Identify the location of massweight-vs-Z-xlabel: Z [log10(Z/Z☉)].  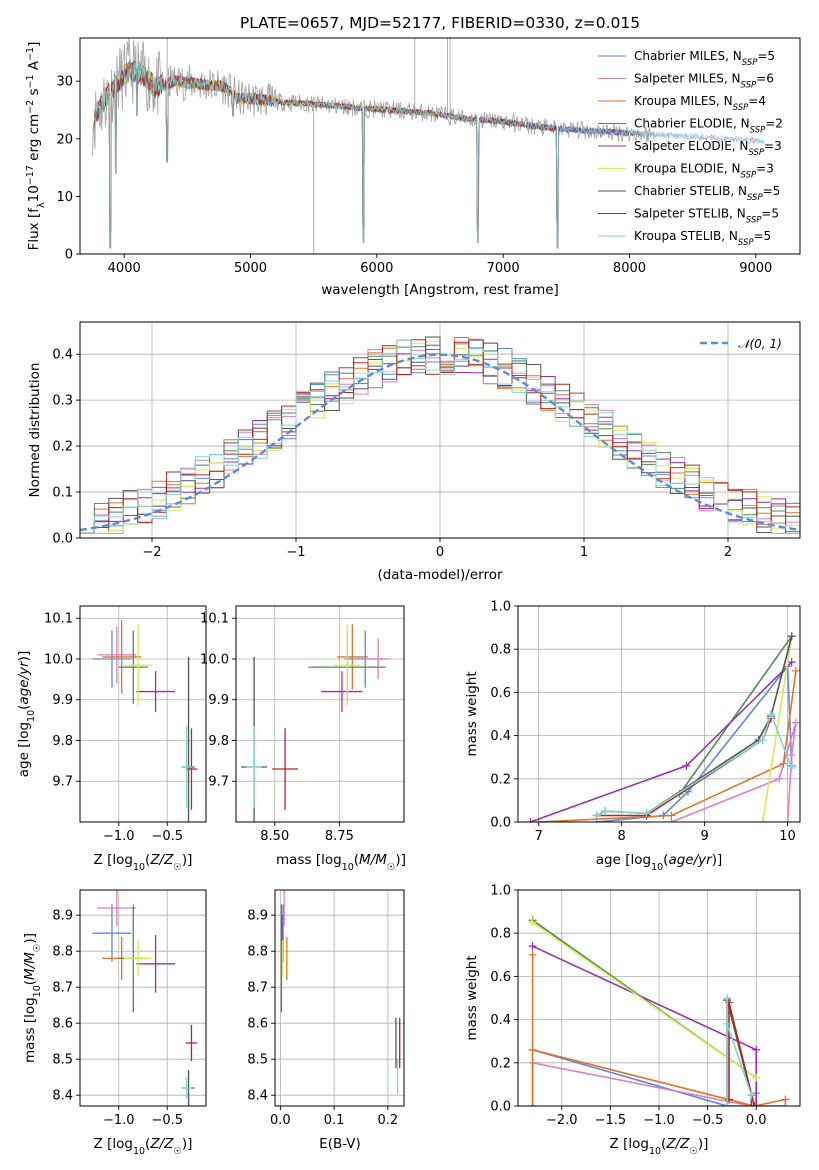
(659, 1146).